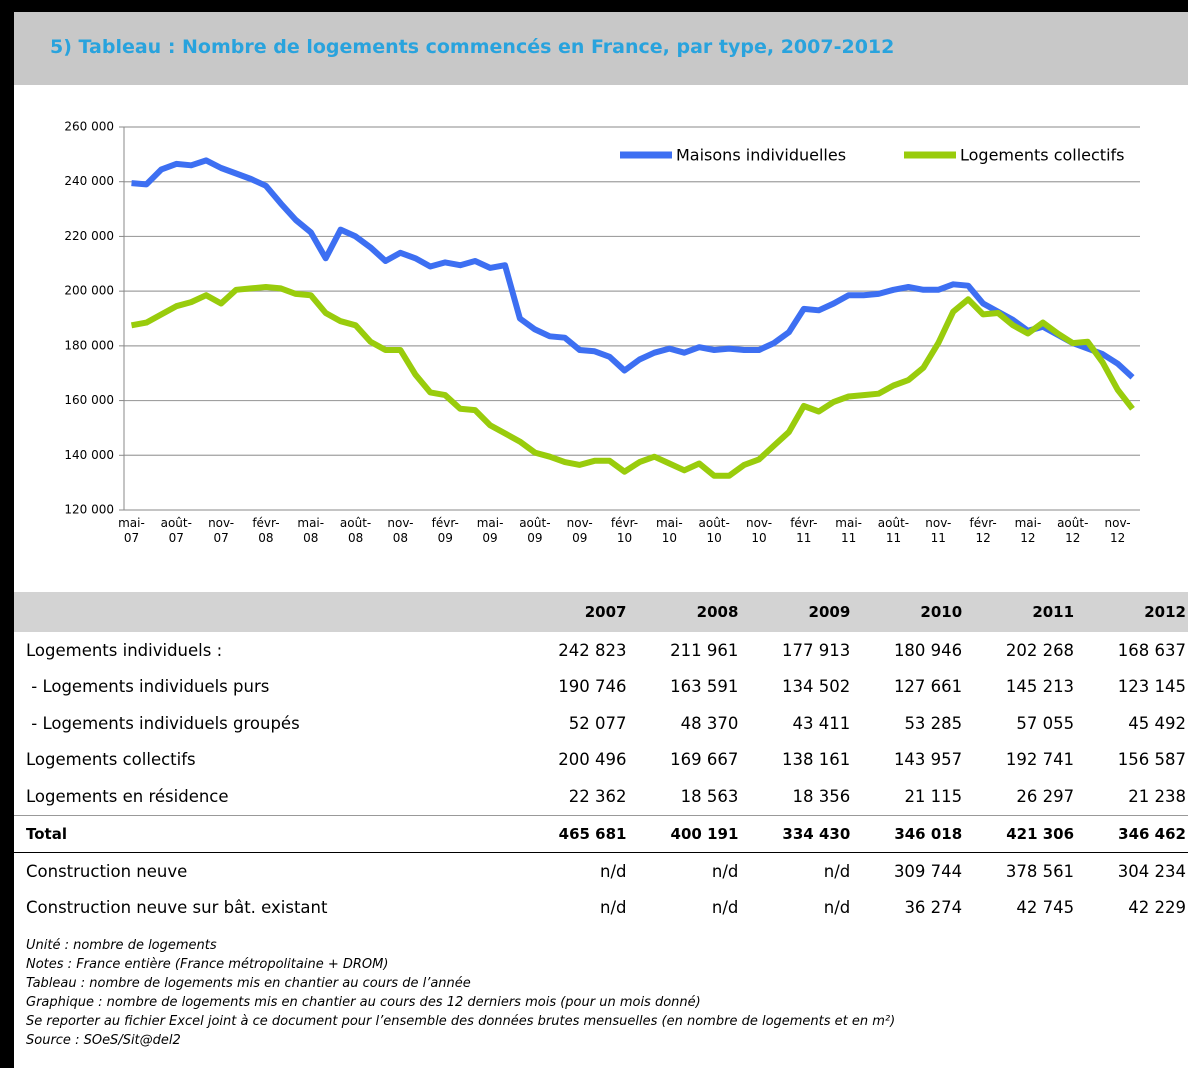 Image resolution: width=1188 pixels, height=1068 pixels. Describe the element at coordinates (821, 796) in the screenshot. I see `cell: 18 356` at that location.